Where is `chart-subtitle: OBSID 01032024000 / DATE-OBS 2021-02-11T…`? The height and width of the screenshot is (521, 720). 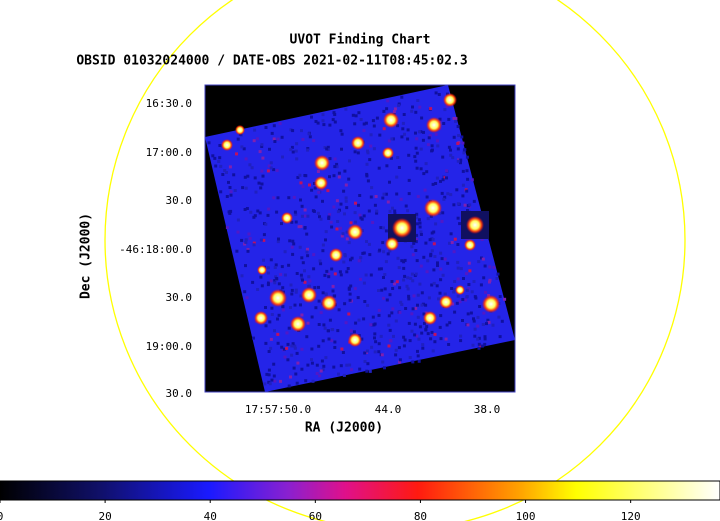 chart-subtitle: OBSID 01032024000 / DATE-OBS 2021-02-11T… is located at coordinates (271, 61).